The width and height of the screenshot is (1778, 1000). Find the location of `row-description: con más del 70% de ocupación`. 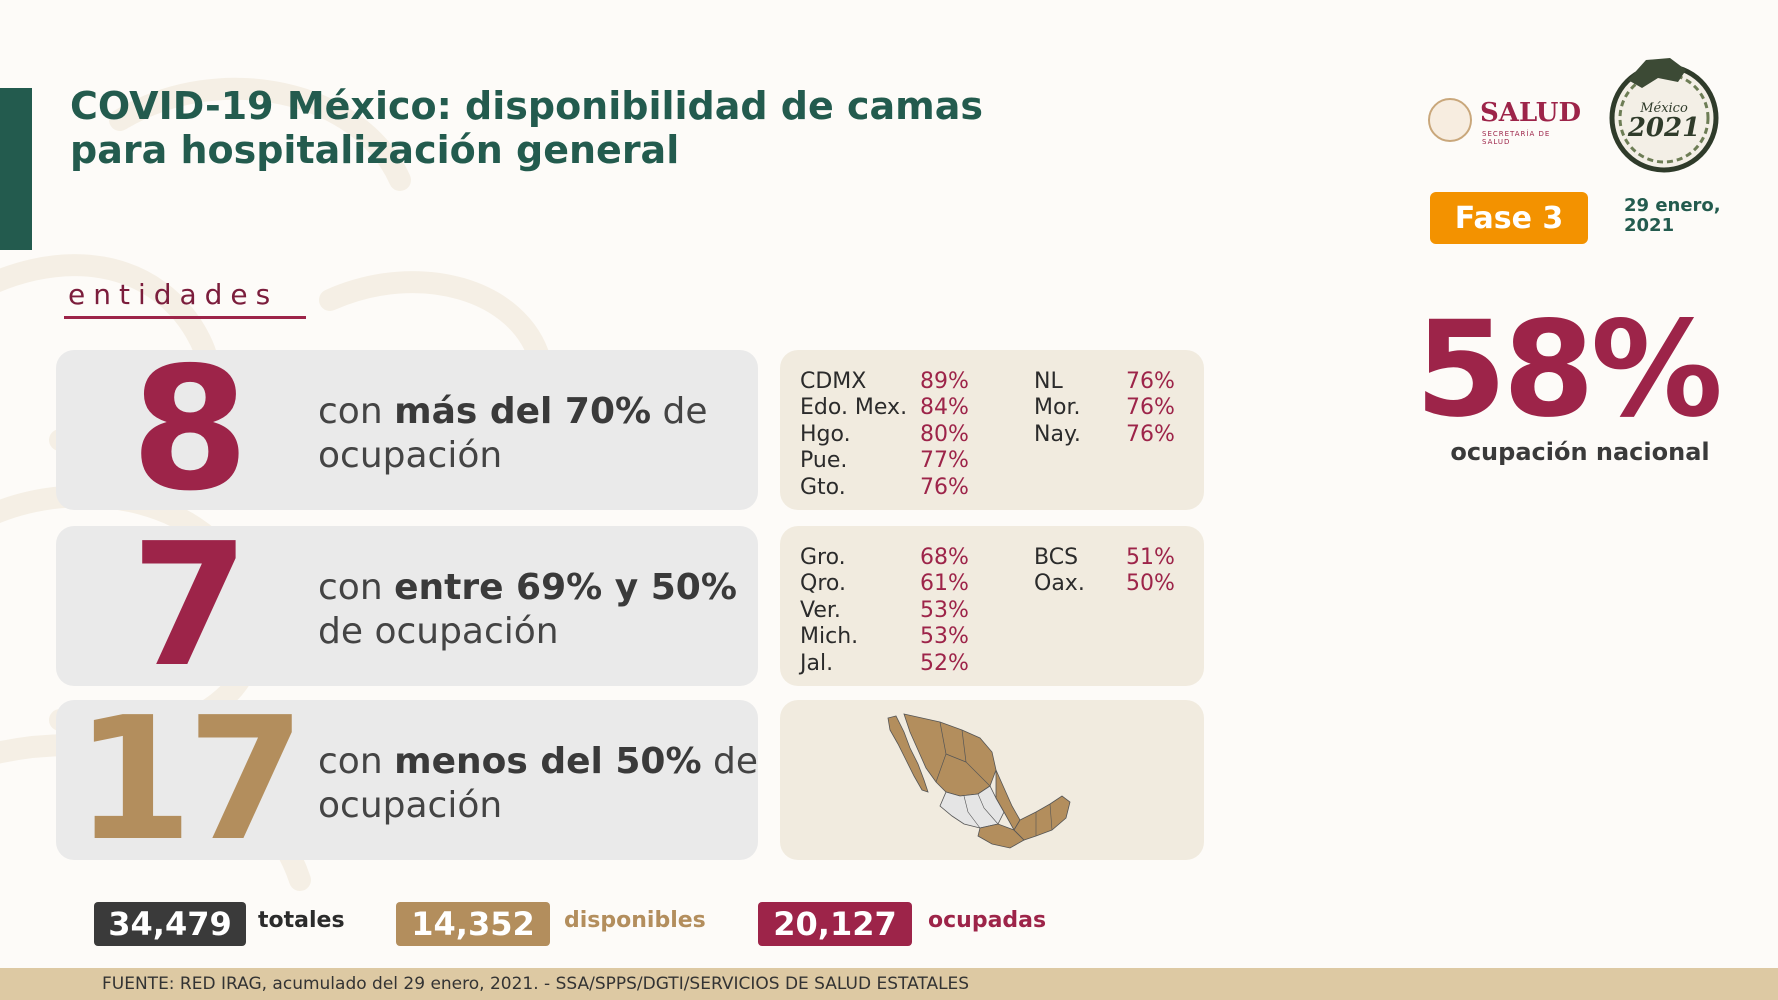

row-description: con más del 70% de ocupación is located at coordinates (513, 433).